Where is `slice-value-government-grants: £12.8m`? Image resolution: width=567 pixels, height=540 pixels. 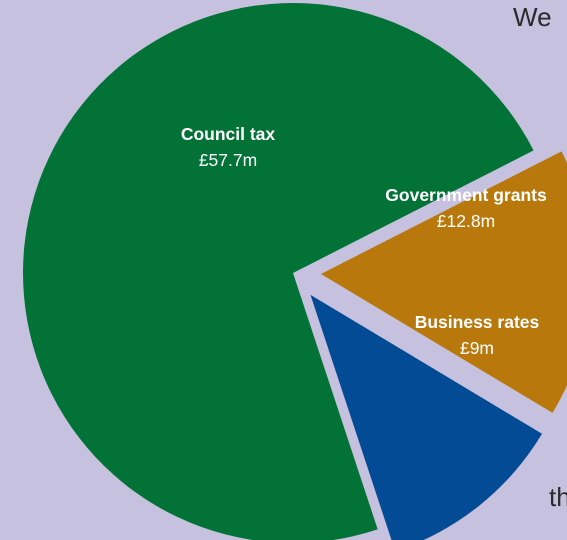
slice-value-government-grants: £12.8m is located at coordinates (466, 221).